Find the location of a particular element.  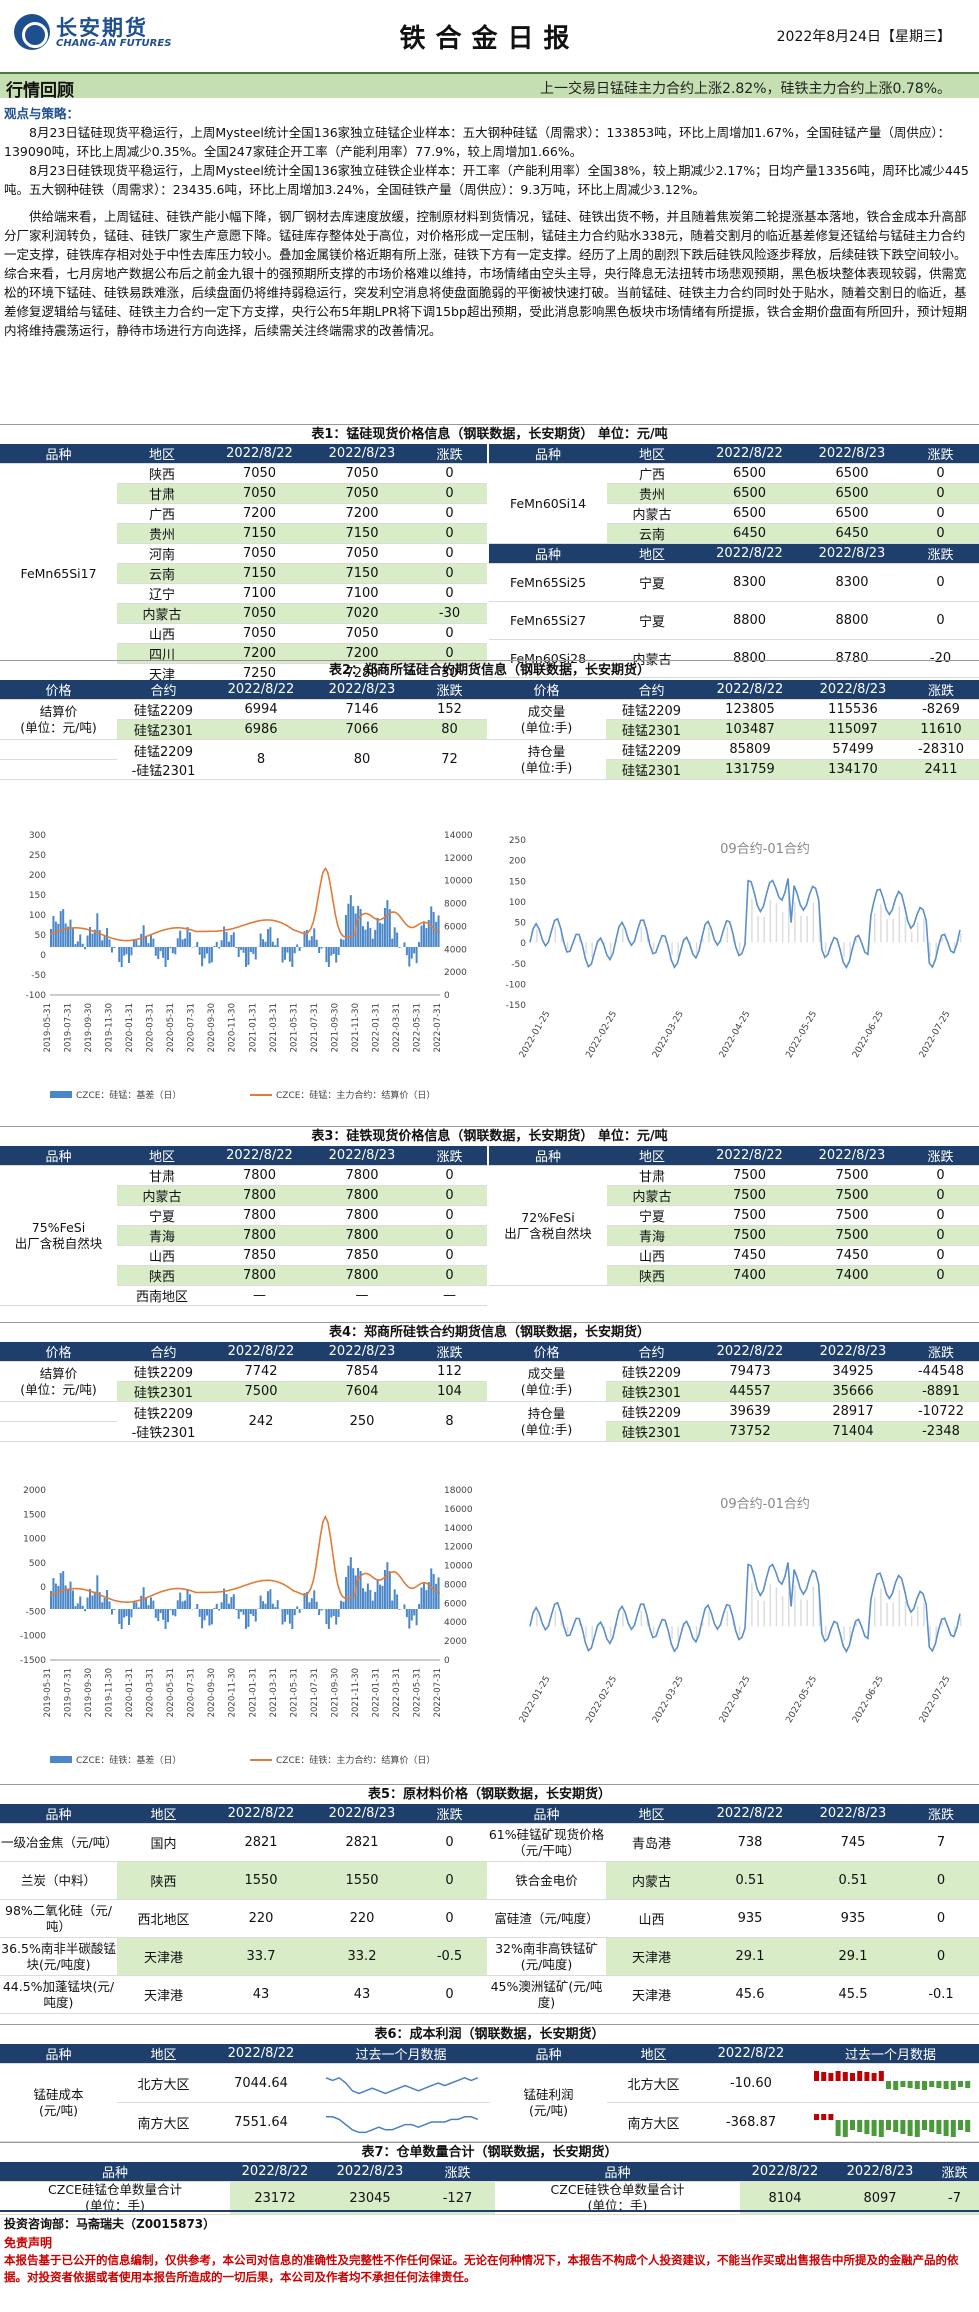

settle-price-line is located at coordinates (245, 1558).